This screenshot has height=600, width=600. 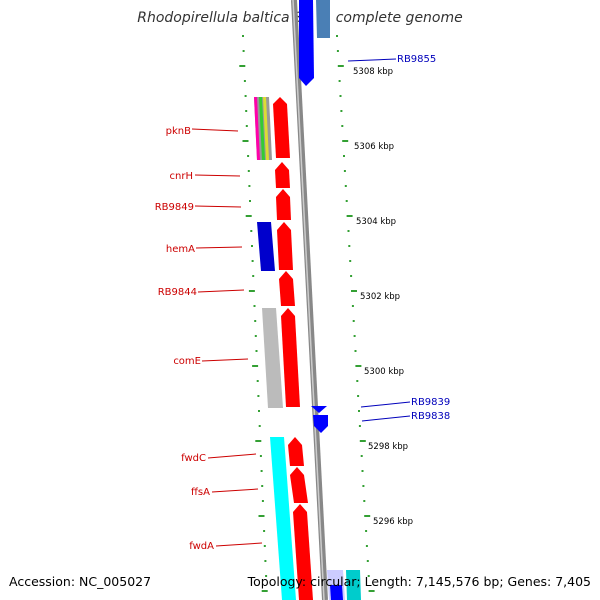 I want to click on gene-arrow-bottom-blue, so click(x=336, y=592).